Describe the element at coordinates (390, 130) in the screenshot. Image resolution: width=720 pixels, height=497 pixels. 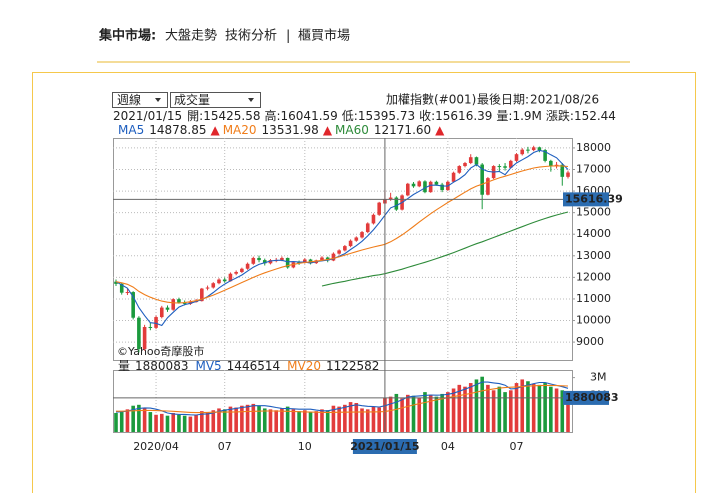
I see `ma-legend: MA60 12171.60 ▲` at that location.